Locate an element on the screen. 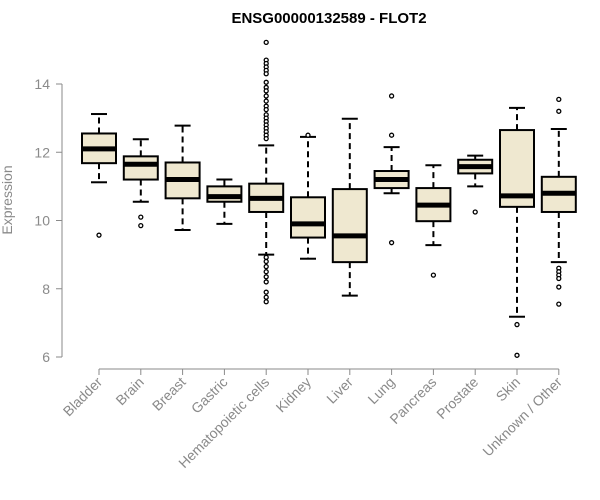 The height and width of the screenshot is (500, 600). x-tick-label: Lung is located at coordinates (380, 390).